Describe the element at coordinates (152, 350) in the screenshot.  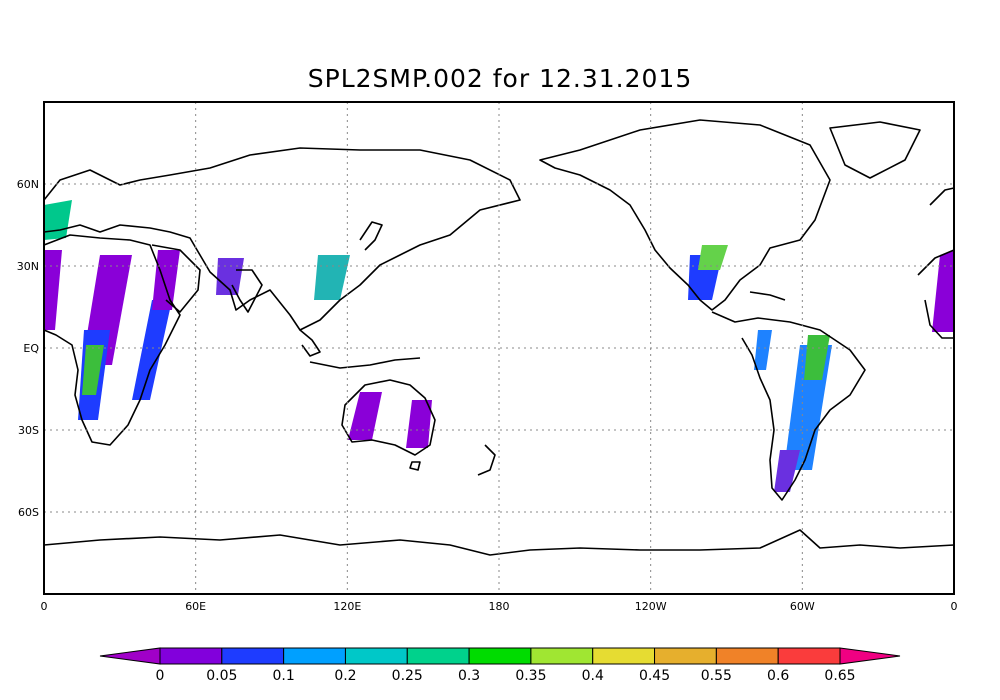
I see `swath-east-africa` at that location.